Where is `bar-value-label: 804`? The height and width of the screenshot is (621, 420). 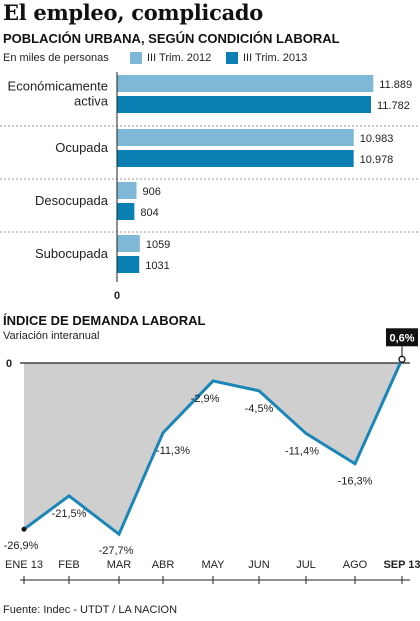 bar-value-label: 804 is located at coordinates (149, 213).